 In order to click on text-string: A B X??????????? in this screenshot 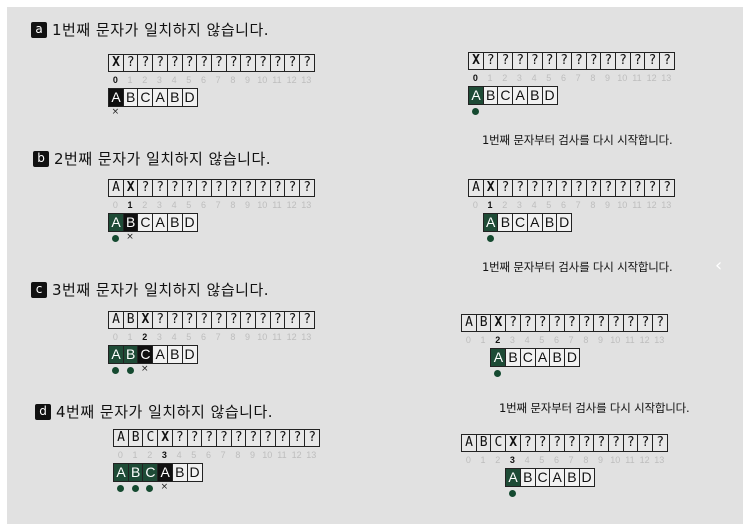, I will do `click(212, 320)`.